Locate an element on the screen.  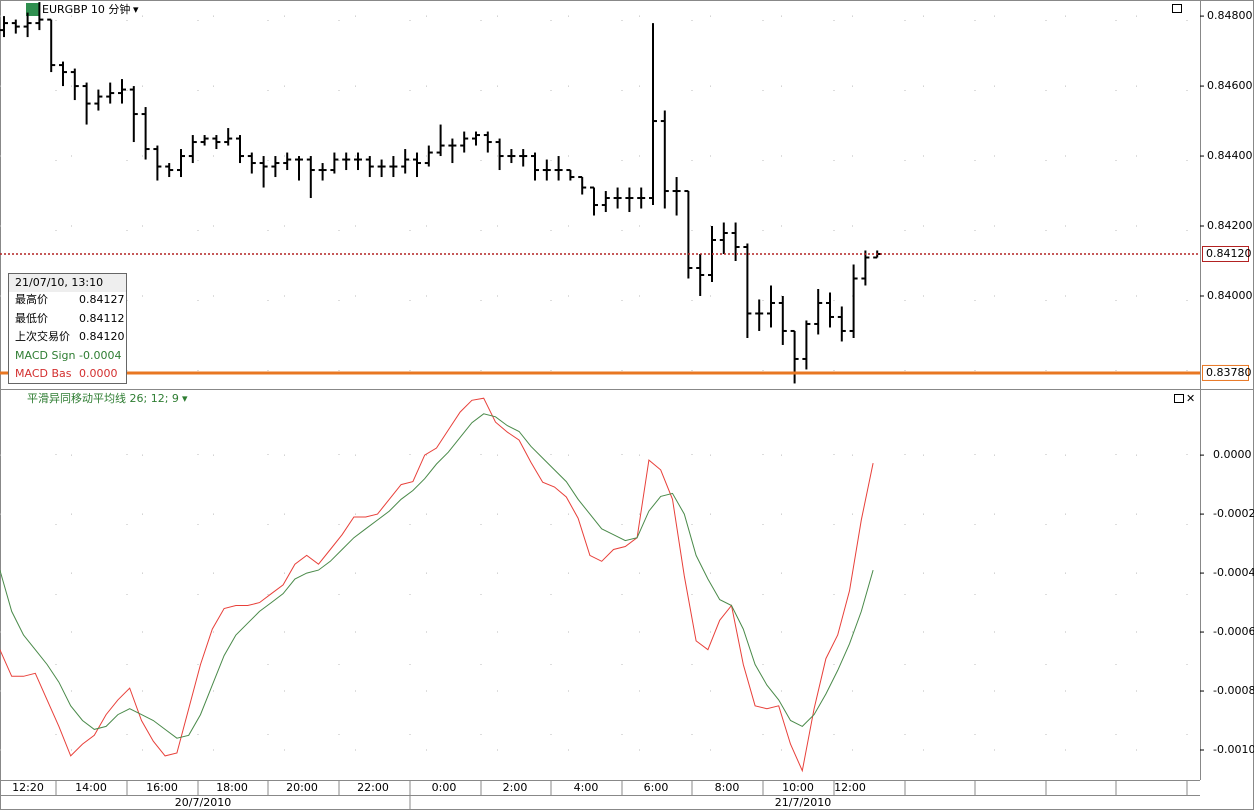
y-tick-label: -0.0008 is located at coordinates (1233, 690).